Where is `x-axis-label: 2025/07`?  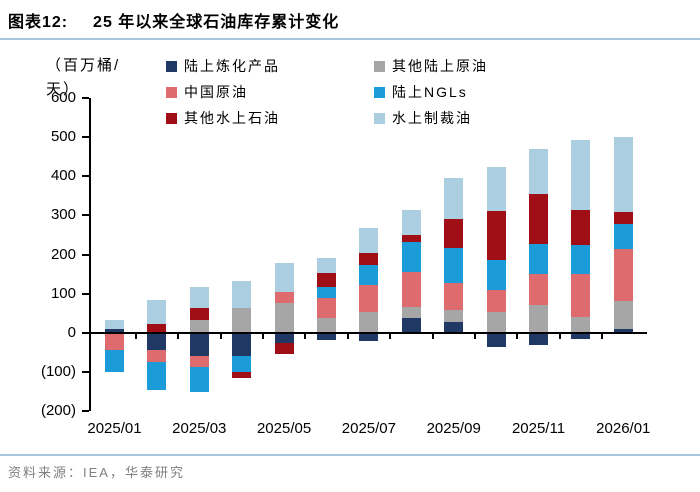
x-axis-label: 2025/07 is located at coordinates (368, 428).